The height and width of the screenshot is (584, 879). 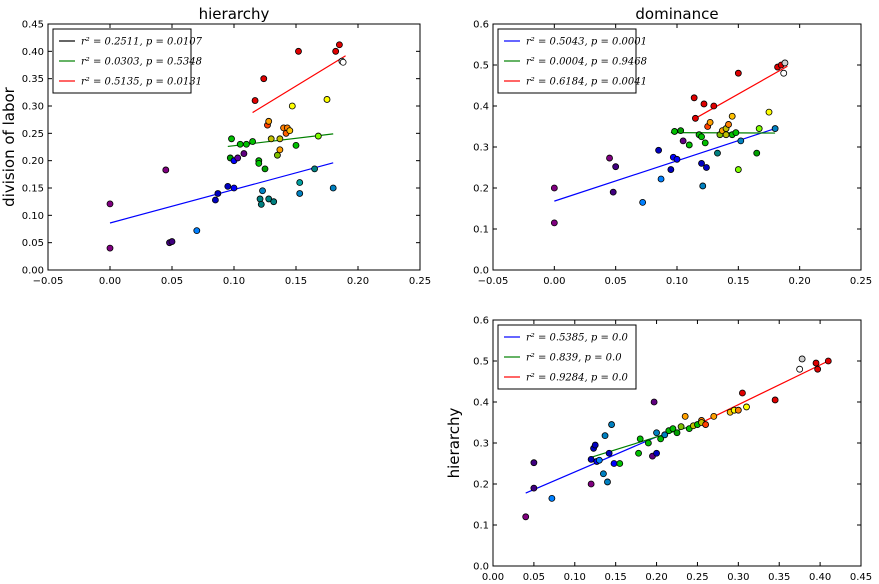 What do you see at coordinates (820, 577) in the screenshot?
I see `x-tick-label: 0.40` at bounding box center [820, 577].